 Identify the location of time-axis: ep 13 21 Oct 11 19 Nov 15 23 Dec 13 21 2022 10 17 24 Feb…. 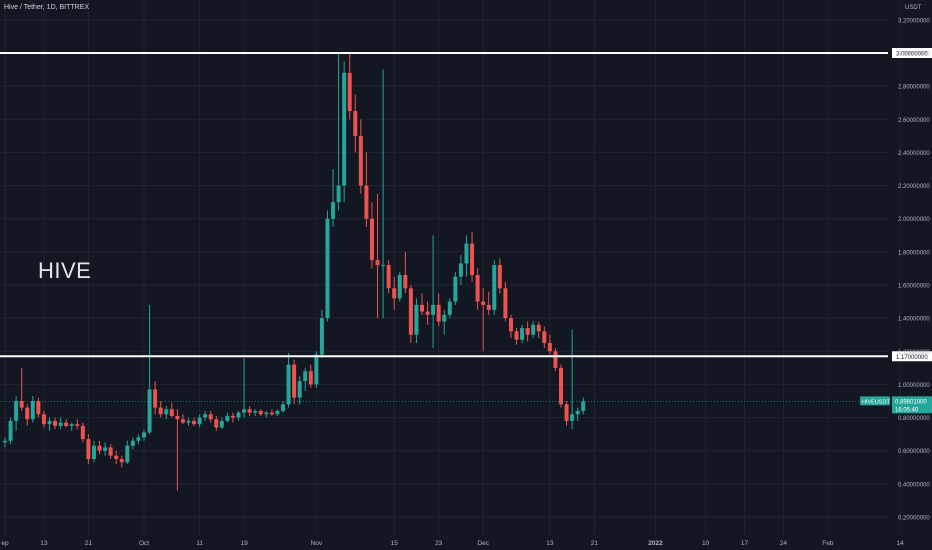
(466, 543).